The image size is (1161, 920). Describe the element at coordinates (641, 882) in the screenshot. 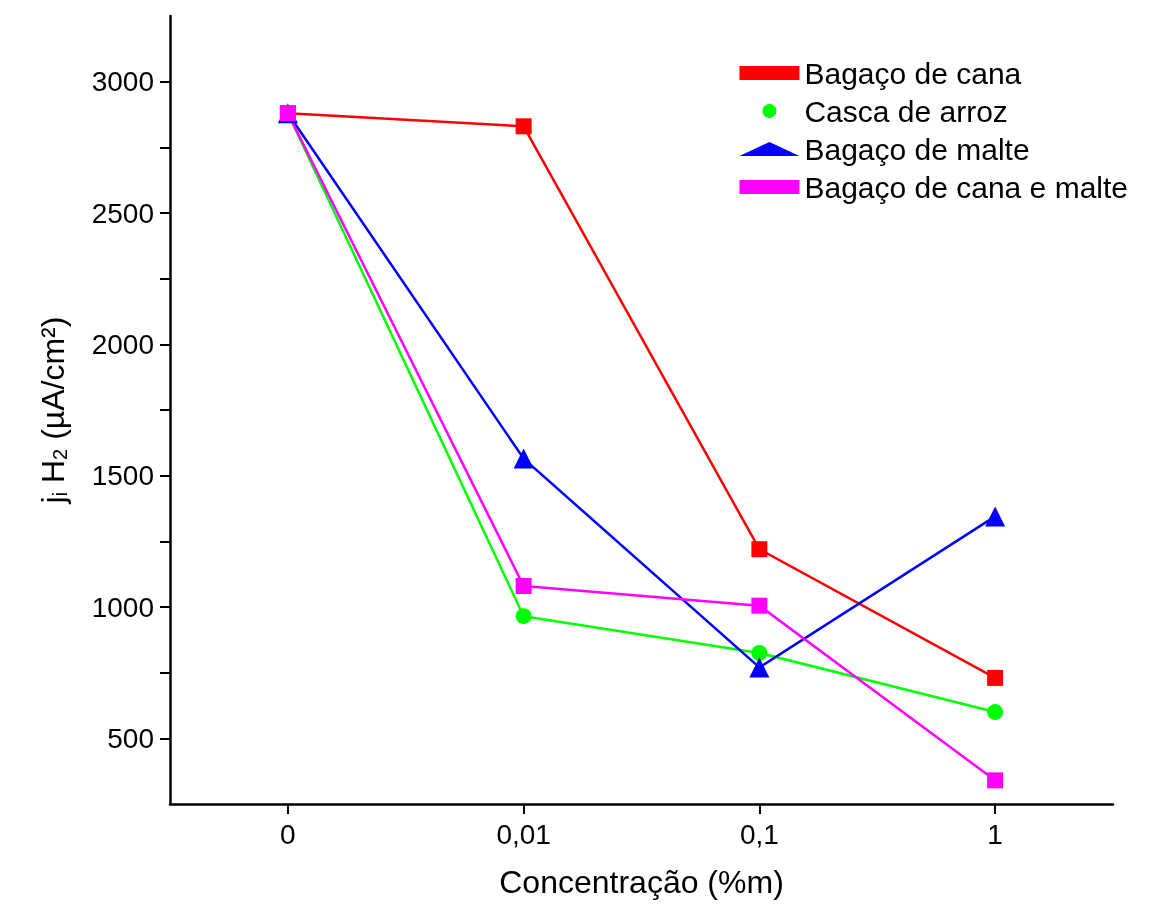

I see `x-axis-title: Concentração (%m)` at that location.